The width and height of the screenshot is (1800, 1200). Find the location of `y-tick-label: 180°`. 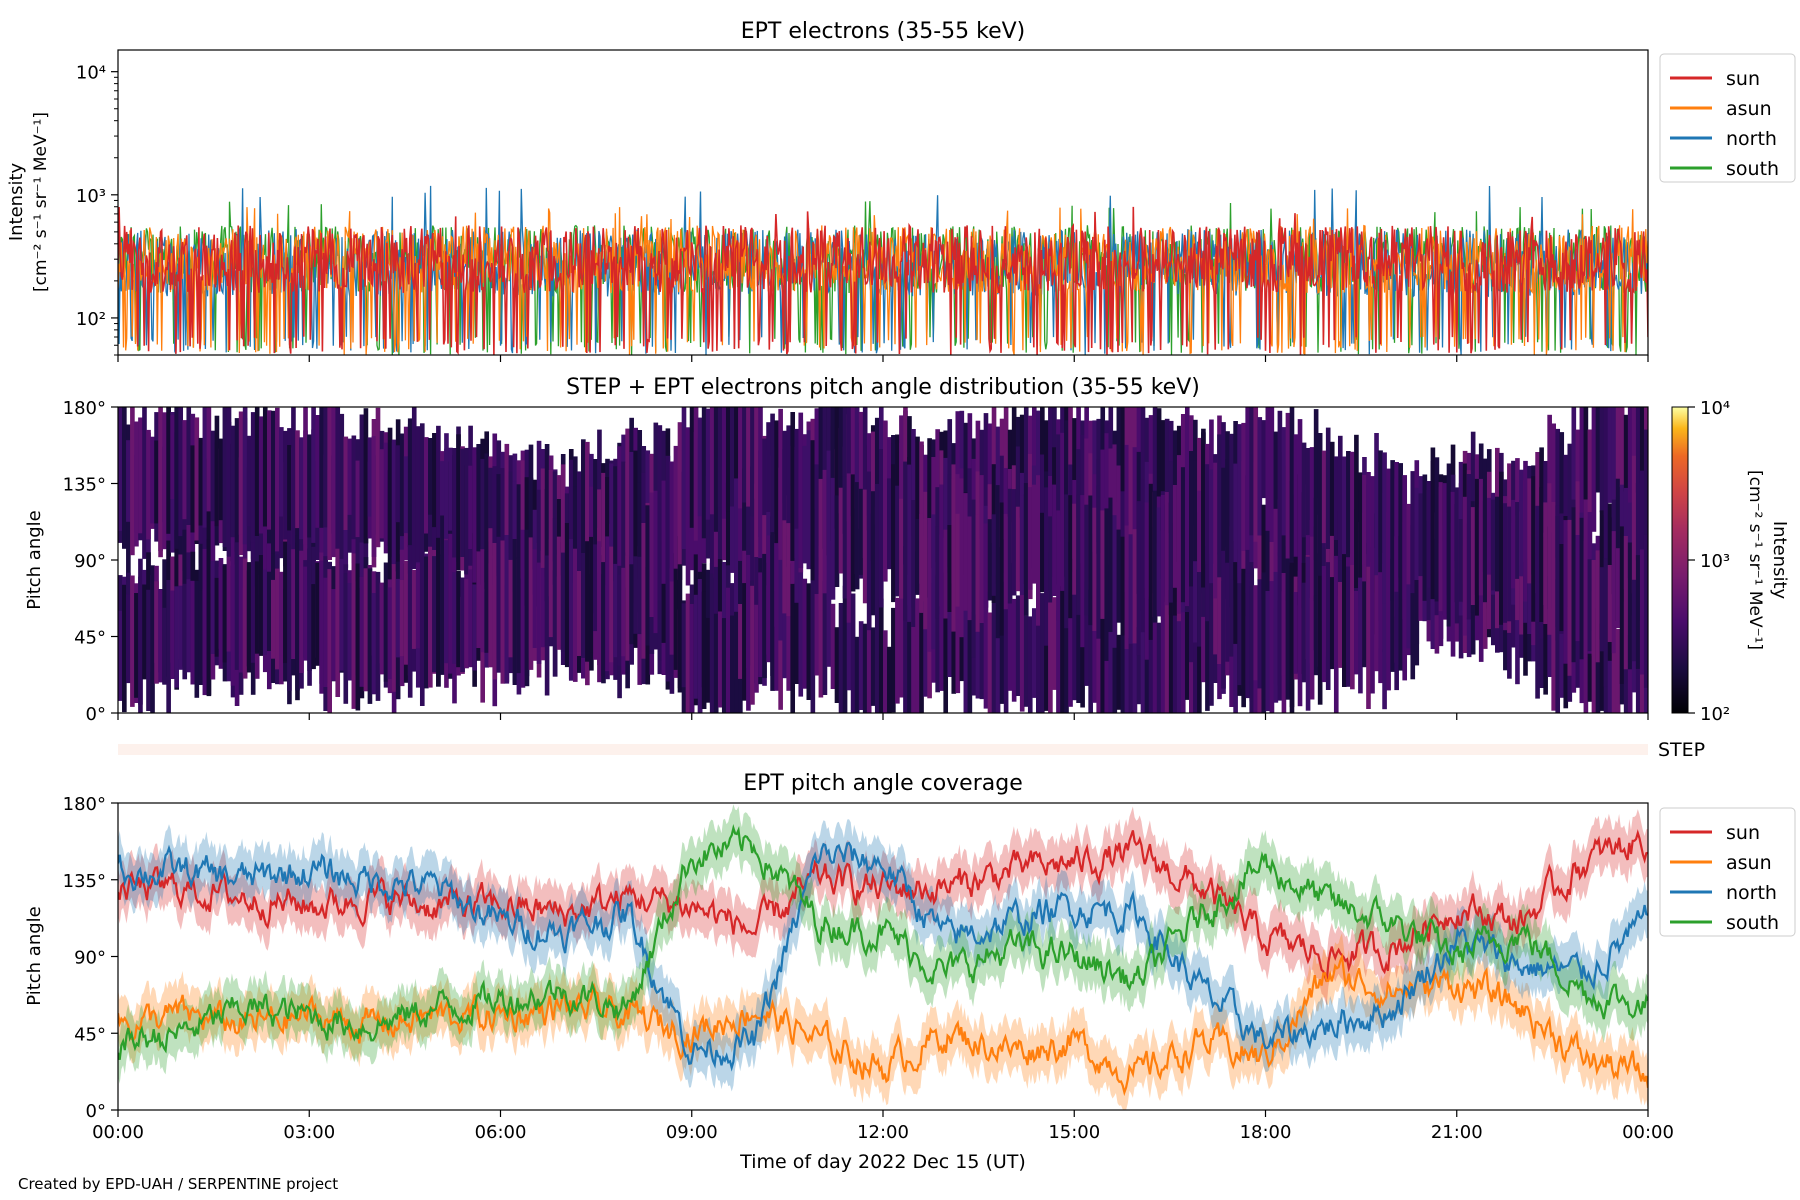

y-tick-label: 180° is located at coordinates (84, 408).